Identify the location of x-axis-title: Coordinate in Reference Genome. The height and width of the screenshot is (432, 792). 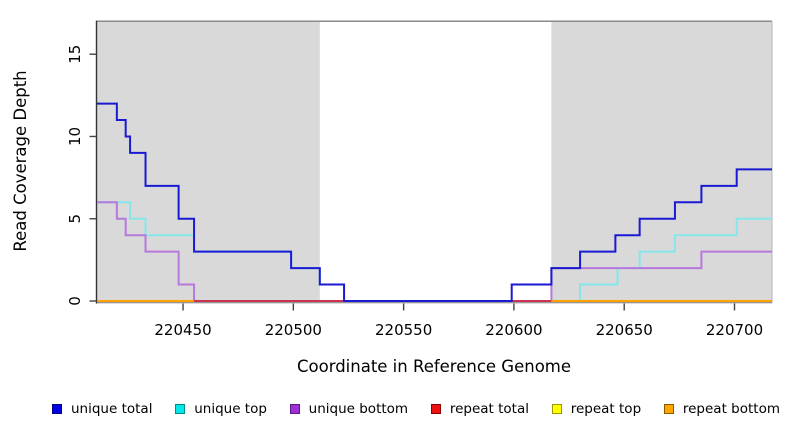
(434, 366).